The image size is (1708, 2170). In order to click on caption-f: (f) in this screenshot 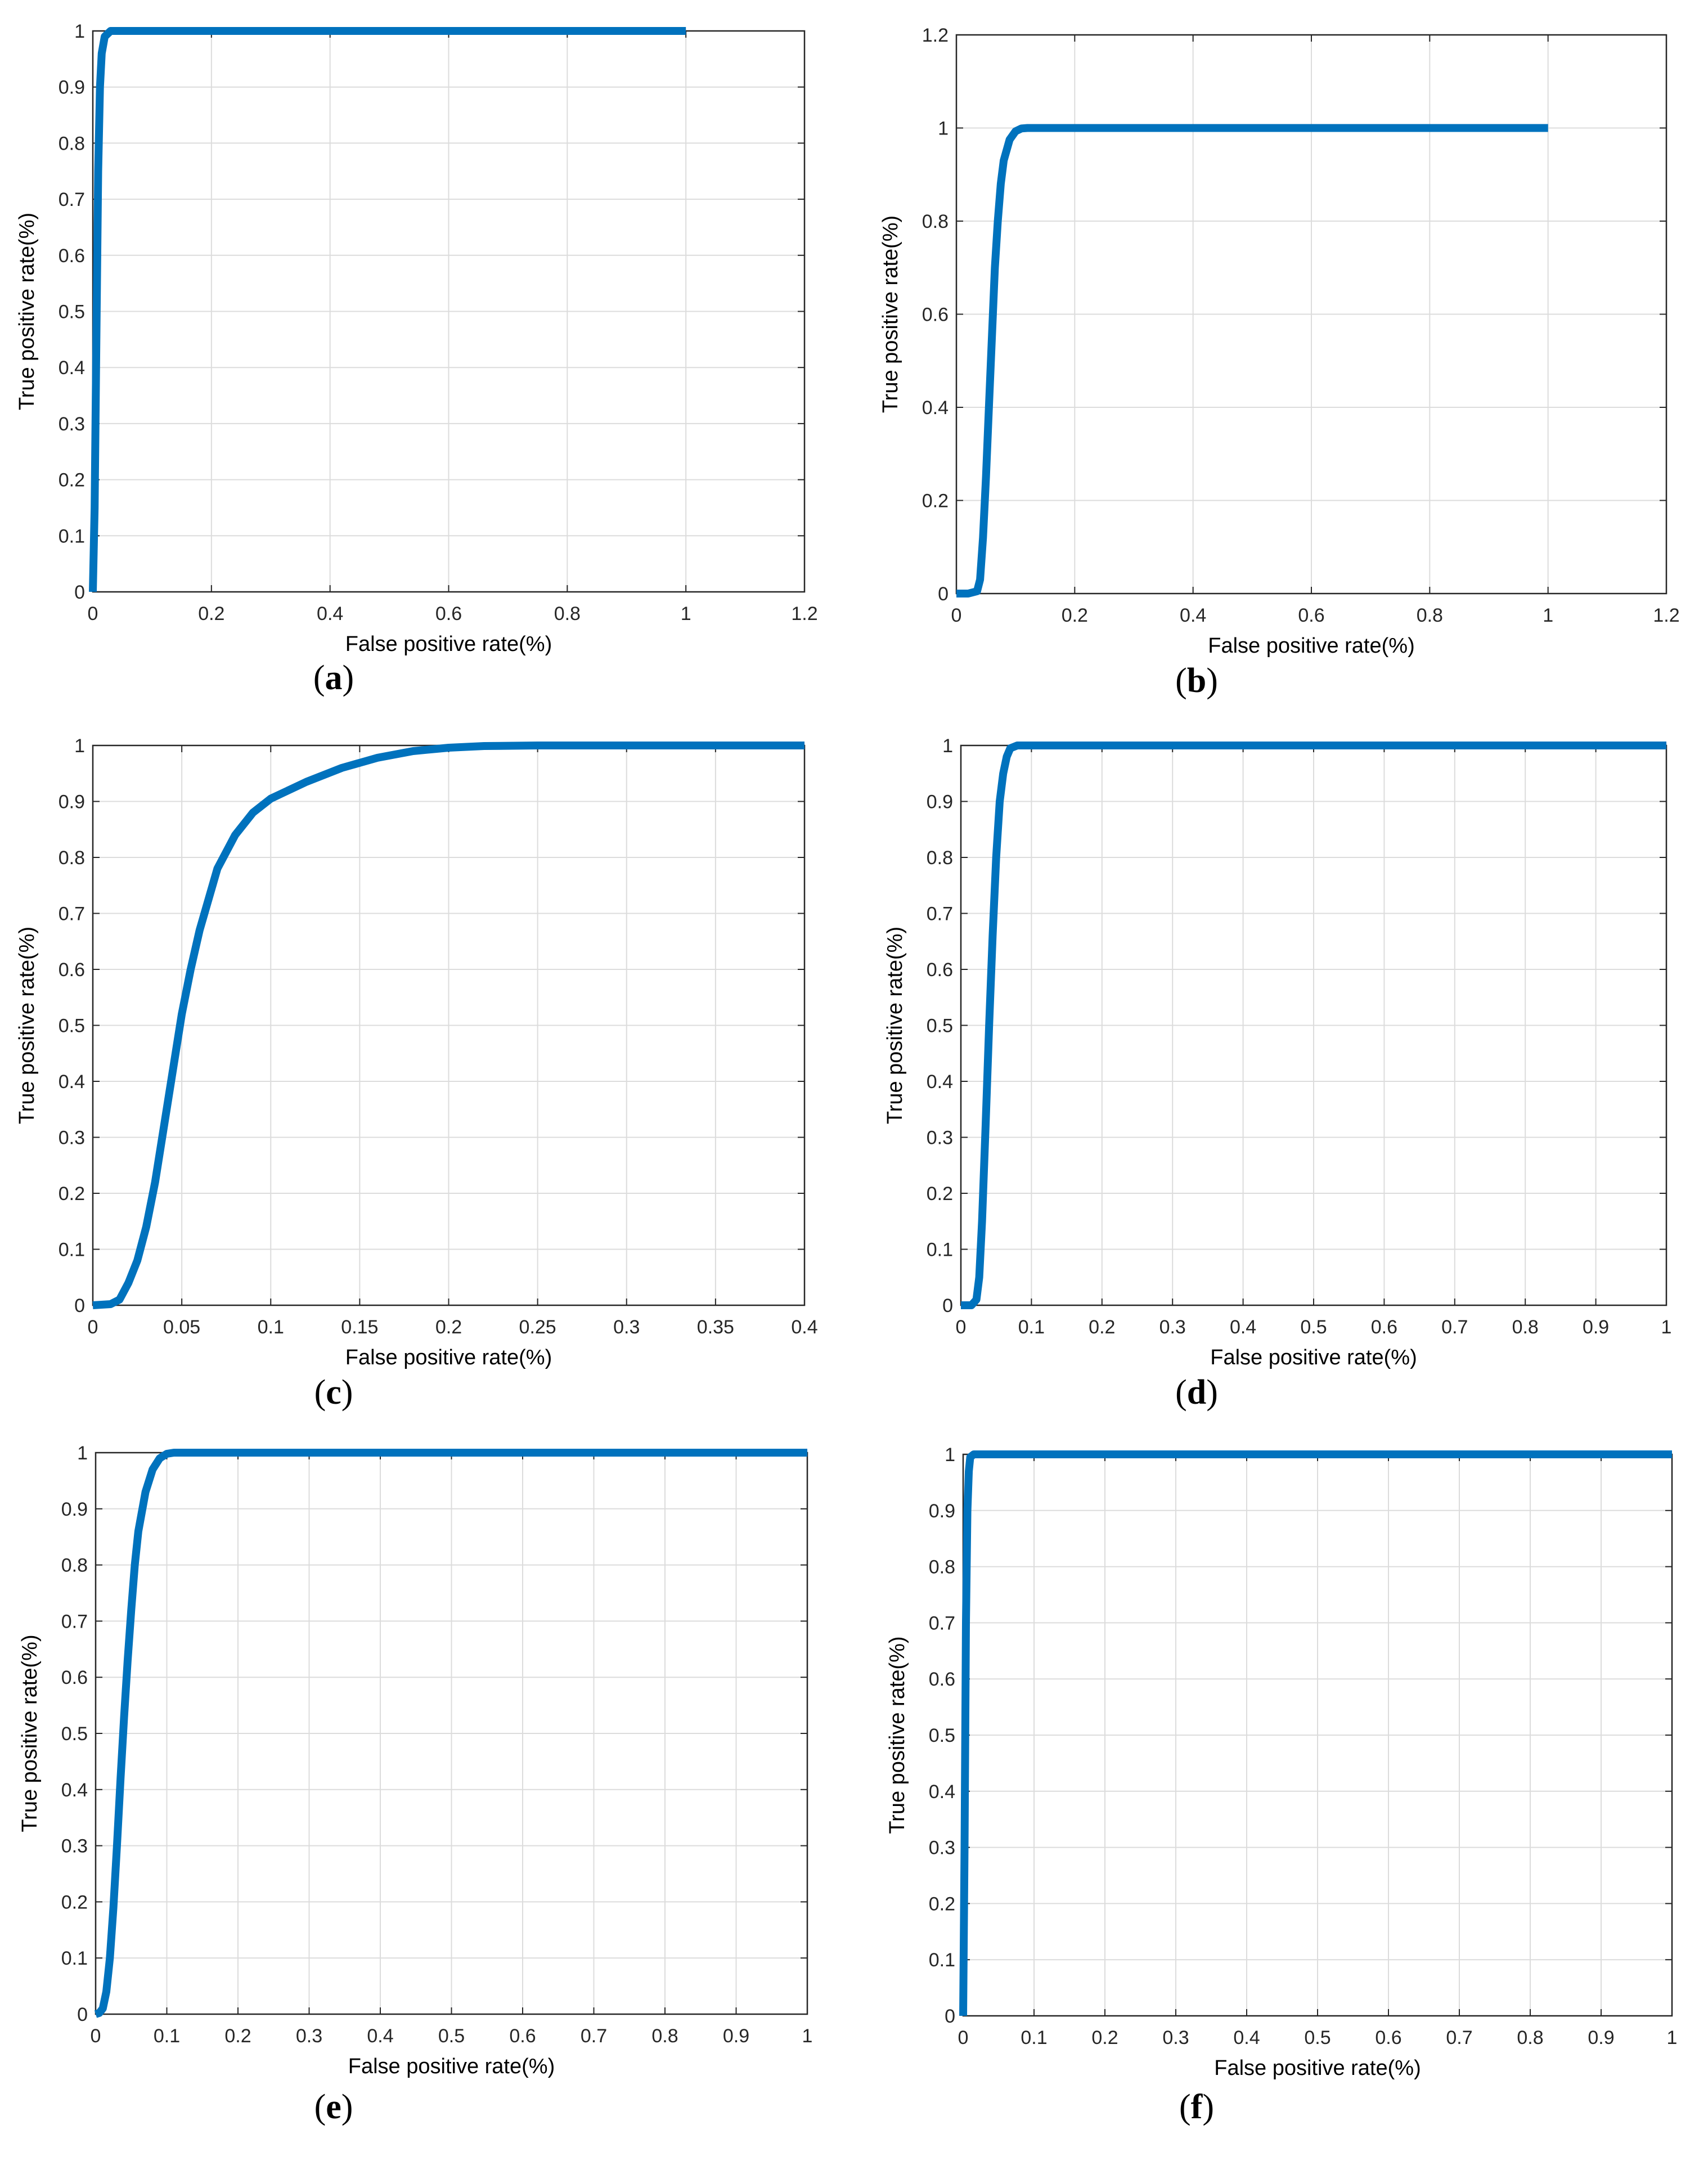, I will do `click(1196, 2107)`.